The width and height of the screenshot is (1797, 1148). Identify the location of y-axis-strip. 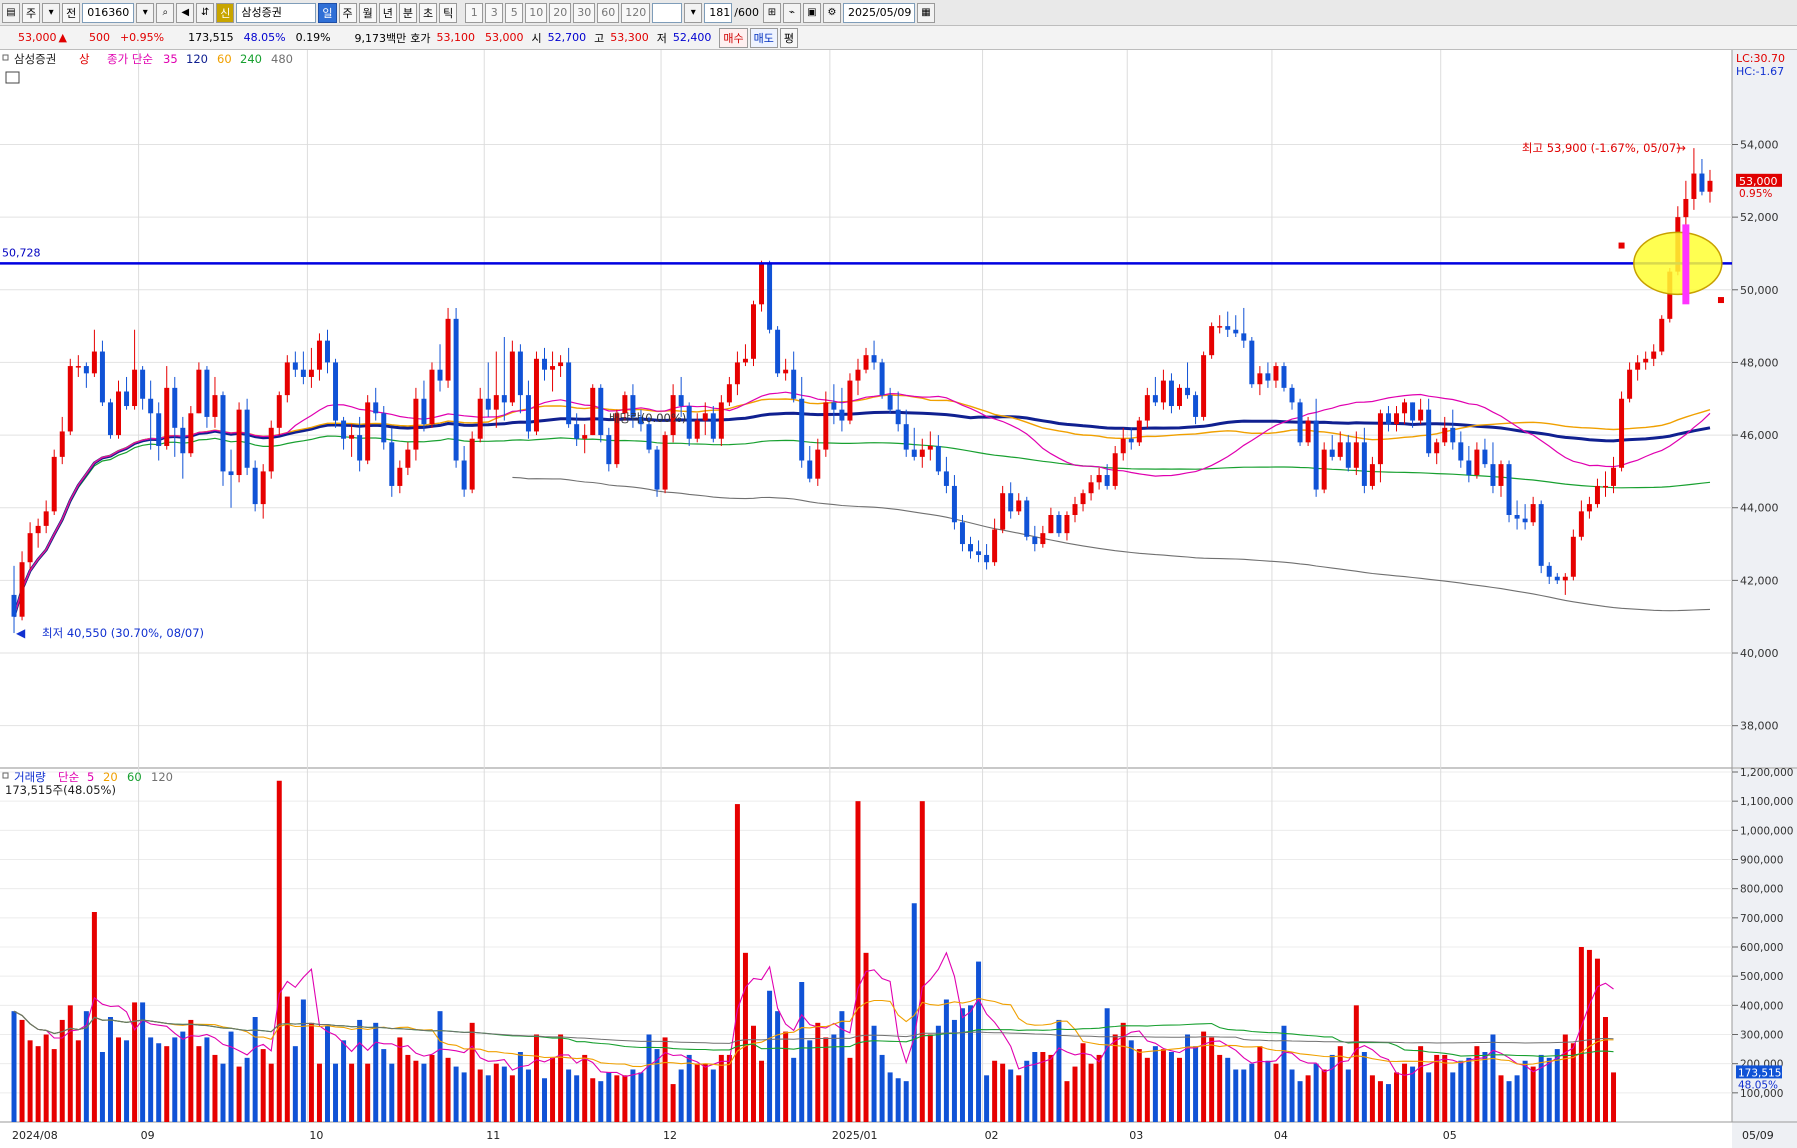
(1764, 599).